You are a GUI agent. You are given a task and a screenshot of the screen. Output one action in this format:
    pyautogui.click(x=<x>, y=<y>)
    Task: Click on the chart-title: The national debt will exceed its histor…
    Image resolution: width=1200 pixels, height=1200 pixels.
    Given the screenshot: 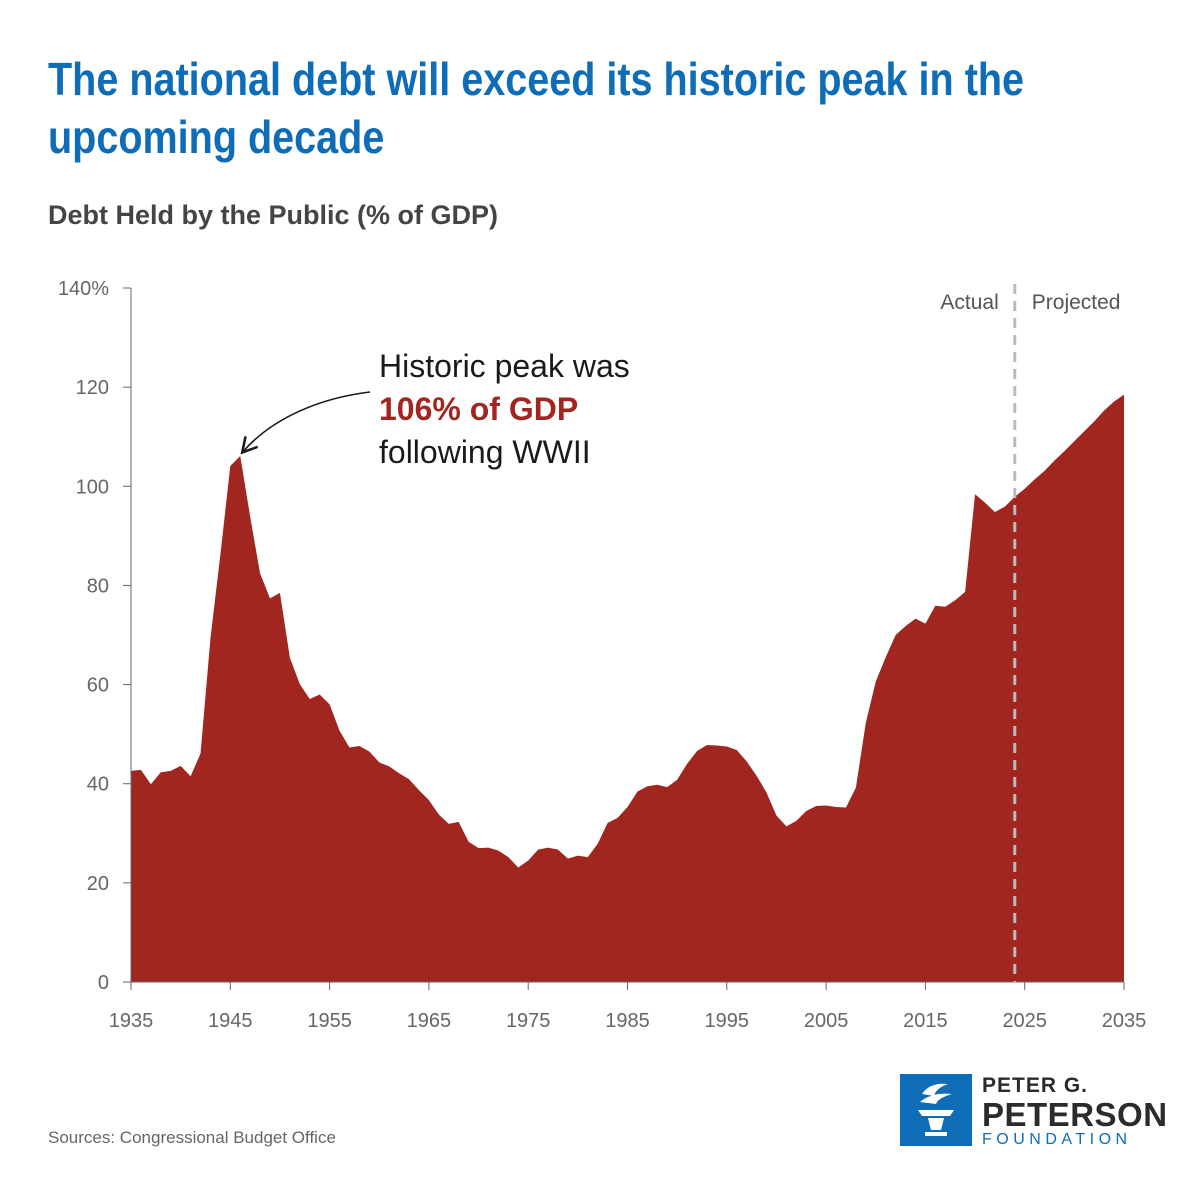 What is the action you would take?
    pyautogui.click(x=536, y=108)
    